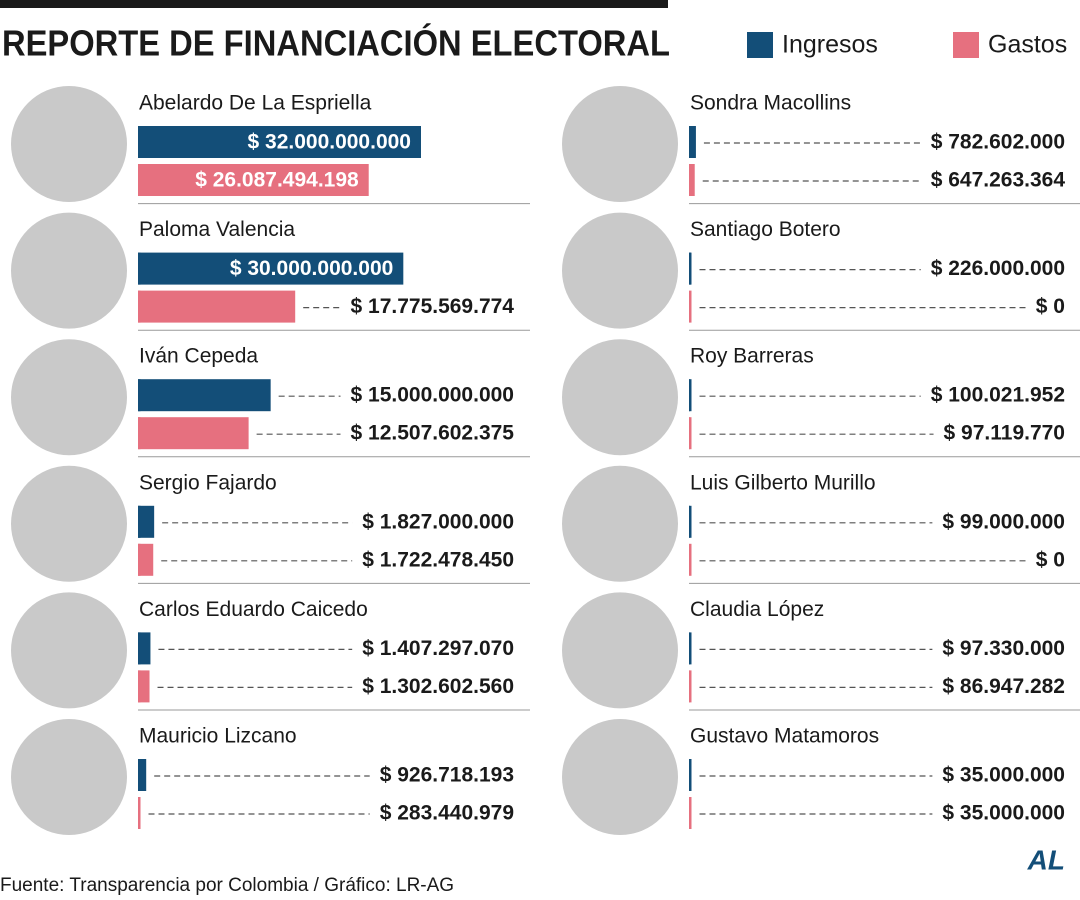 This screenshot has height=900, width=1080. What do you see at coordinates (218, 736) in the screenshot?
I see `category-label: Mauricio Lizcano` at bounding box center [218, 736].